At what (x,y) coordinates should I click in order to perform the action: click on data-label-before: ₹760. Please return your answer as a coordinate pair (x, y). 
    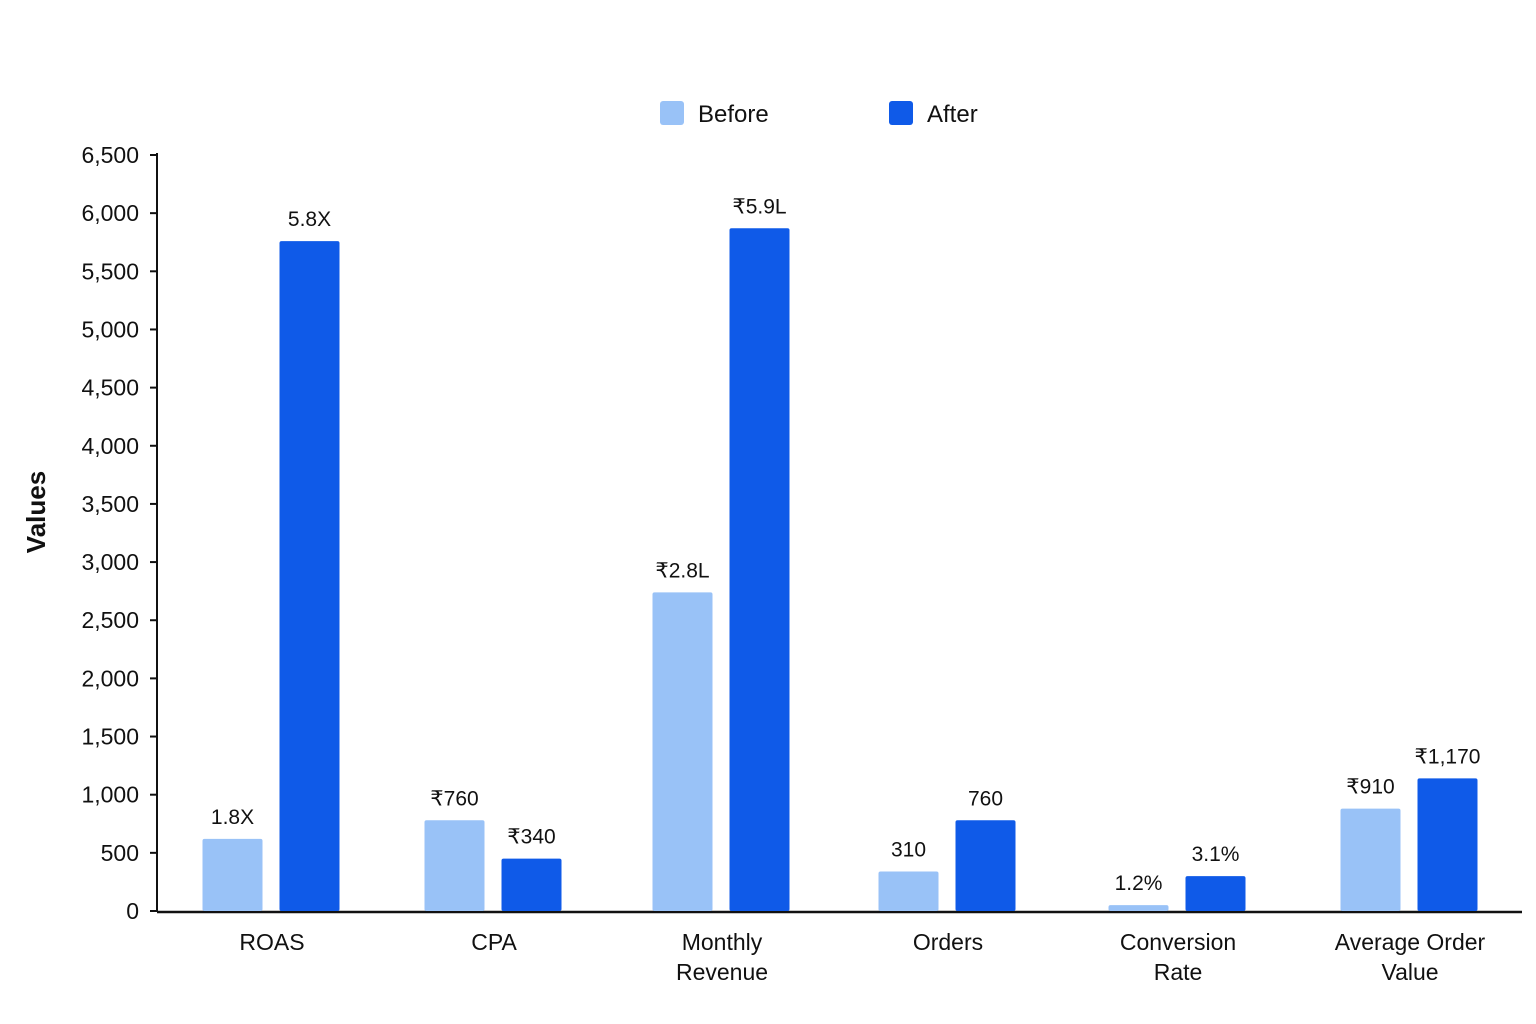
    Looking at the image, I should click on (454, 798).